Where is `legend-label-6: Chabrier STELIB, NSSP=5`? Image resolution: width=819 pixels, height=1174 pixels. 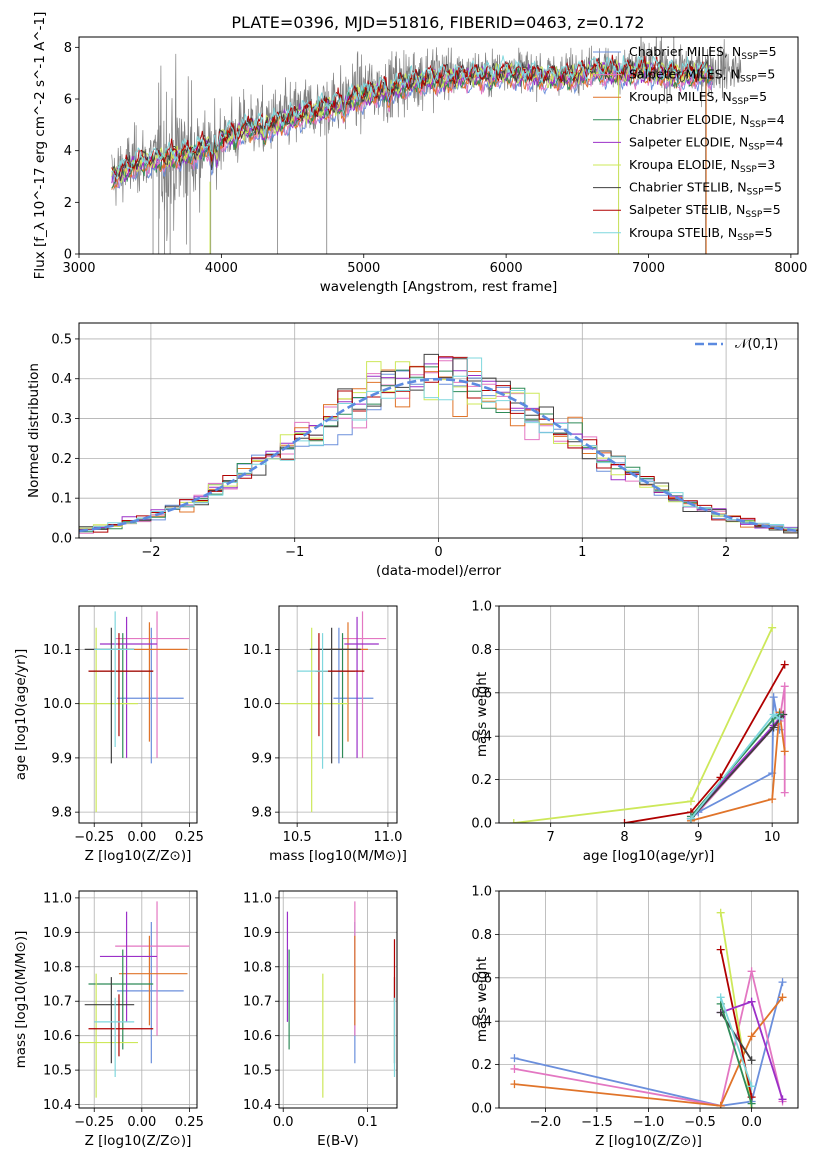 legend-label-6: Chabrier STELIB, NSSP=5 is located at coordinates (705, 189).